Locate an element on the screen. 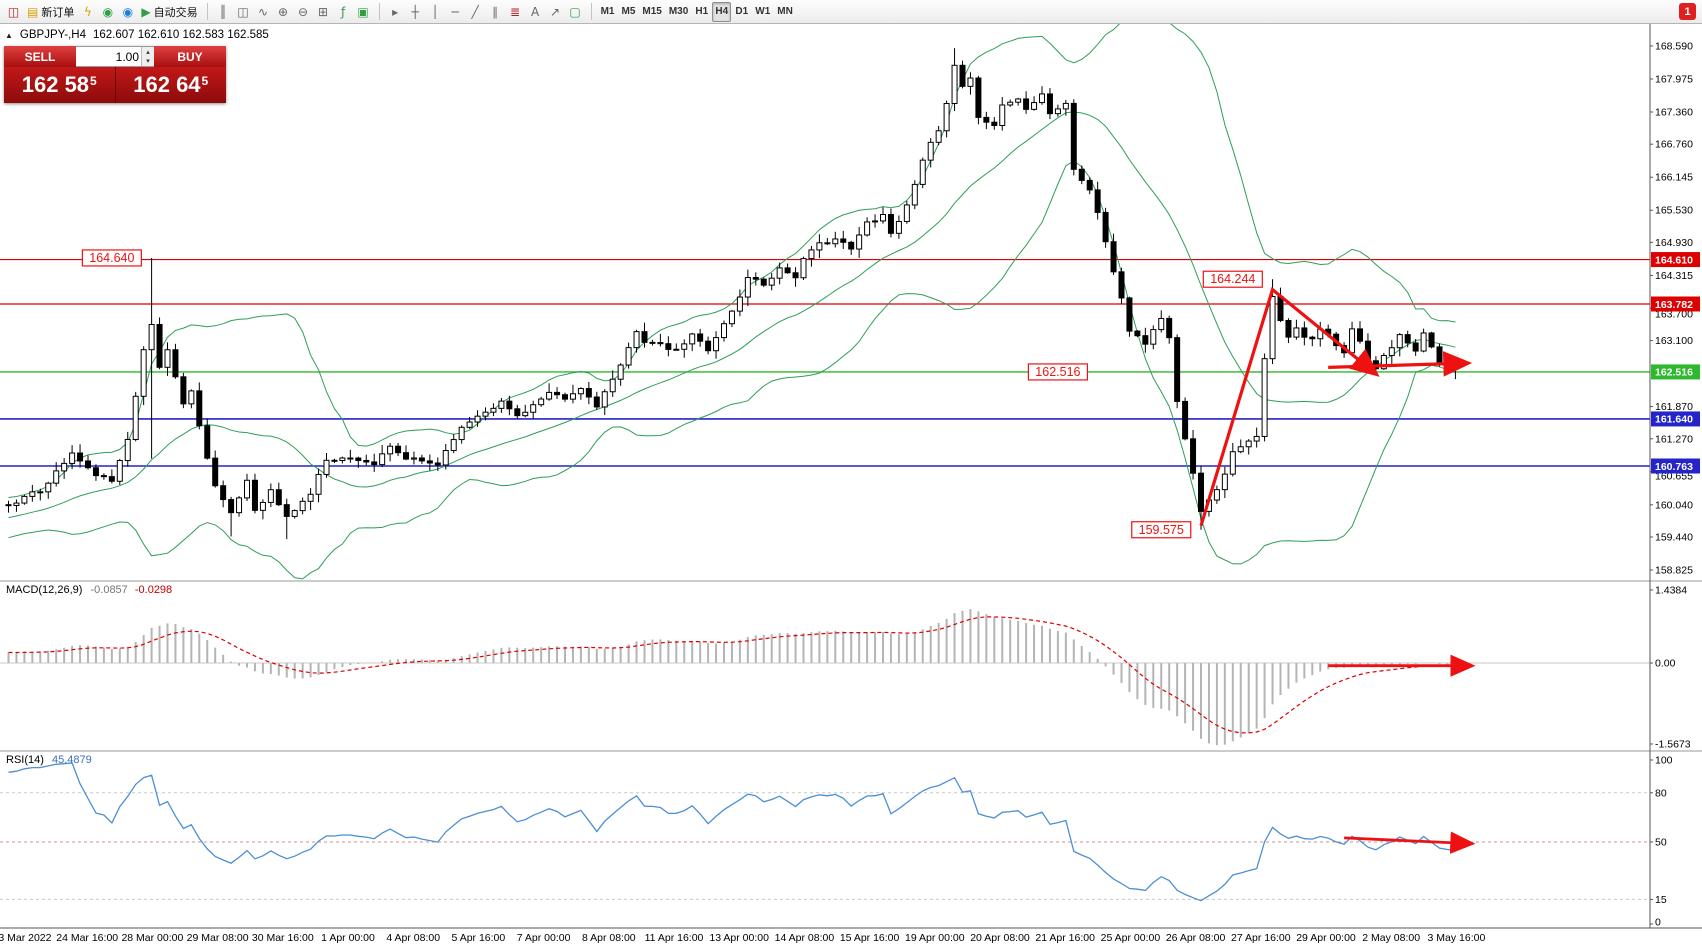 Image resolution: width=1702 pixels, height=946 pixels. rsi-arrow is located at coordinates (1410, 842).